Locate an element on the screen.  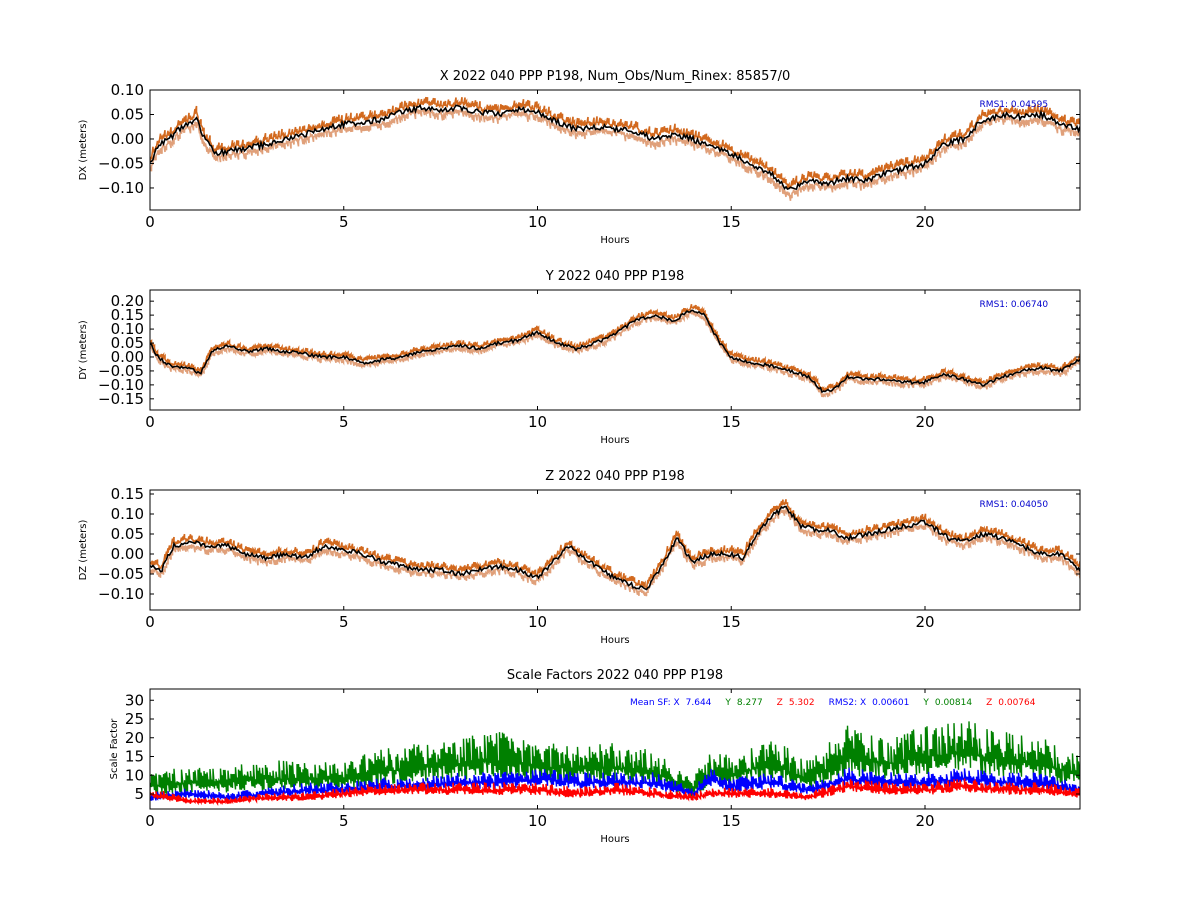
dz-solution-line is located at coordinates (615, 548).